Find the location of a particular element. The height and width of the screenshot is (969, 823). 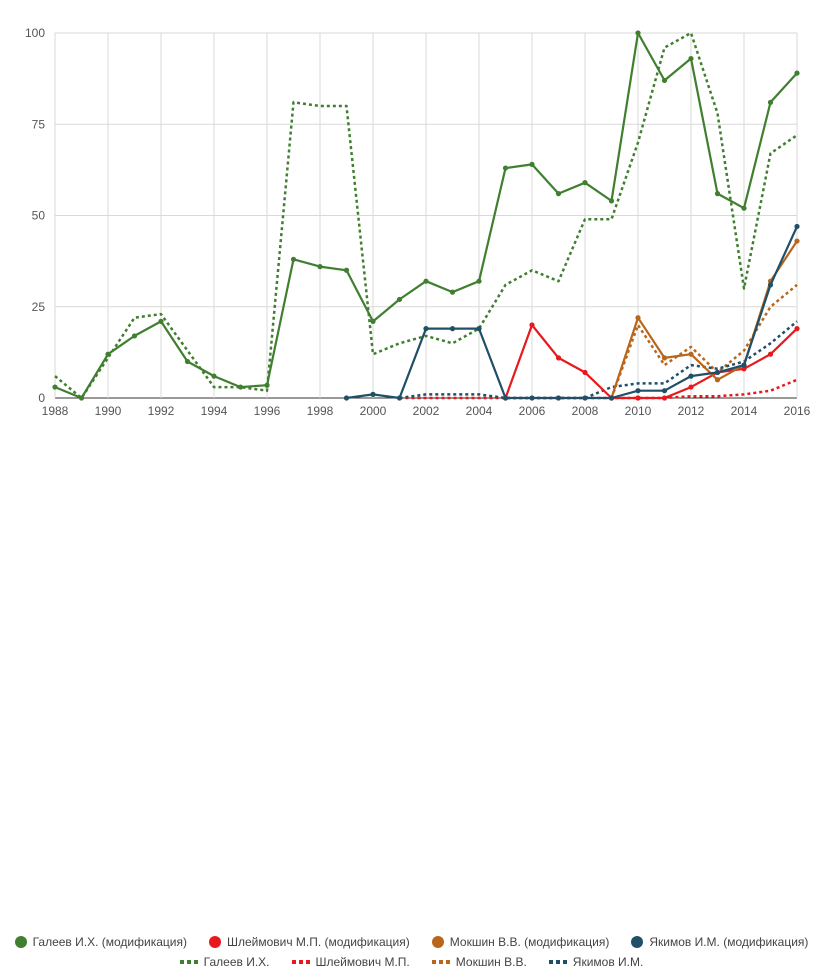

legend-item-shleimovich: Шлеймович М.П. is located at coordinates (350, 962).